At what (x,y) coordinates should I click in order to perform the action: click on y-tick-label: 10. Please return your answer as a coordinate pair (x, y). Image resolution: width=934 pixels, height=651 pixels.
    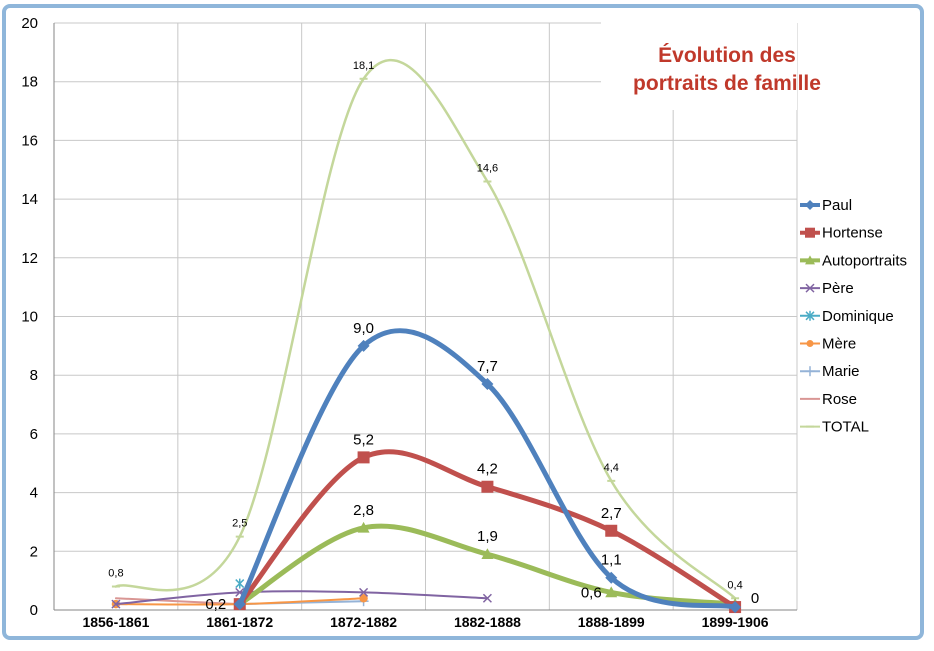
    Looking at the image, I should click on (29, 317).